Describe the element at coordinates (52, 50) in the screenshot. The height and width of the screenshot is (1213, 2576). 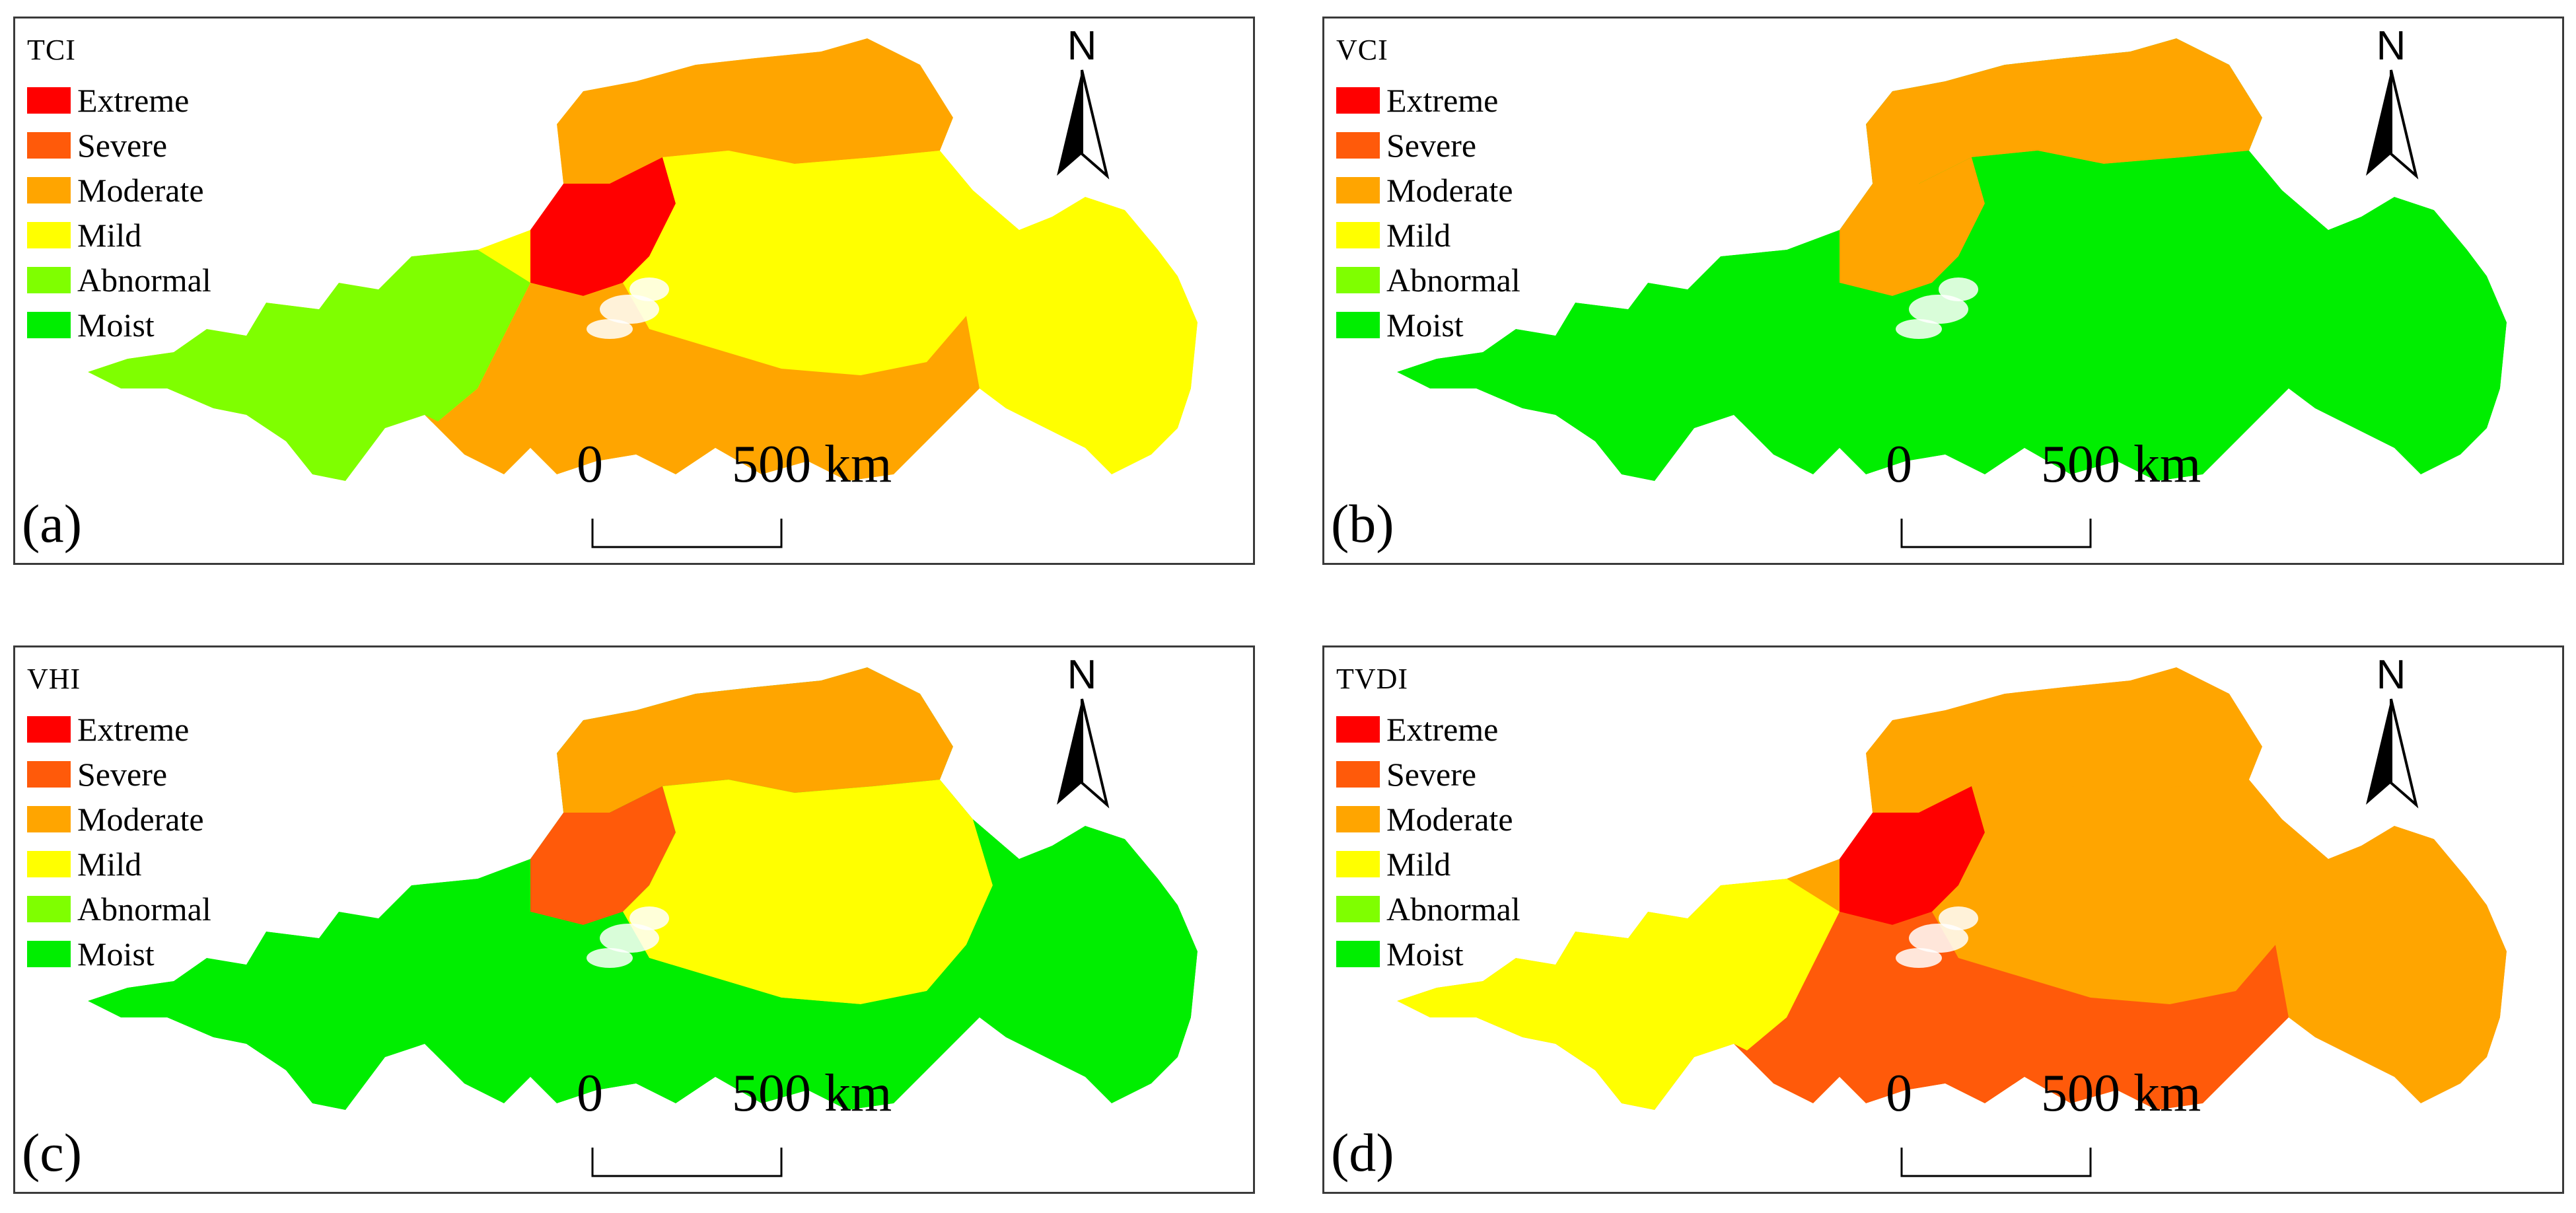
I see `map-title: TCI` at that location.